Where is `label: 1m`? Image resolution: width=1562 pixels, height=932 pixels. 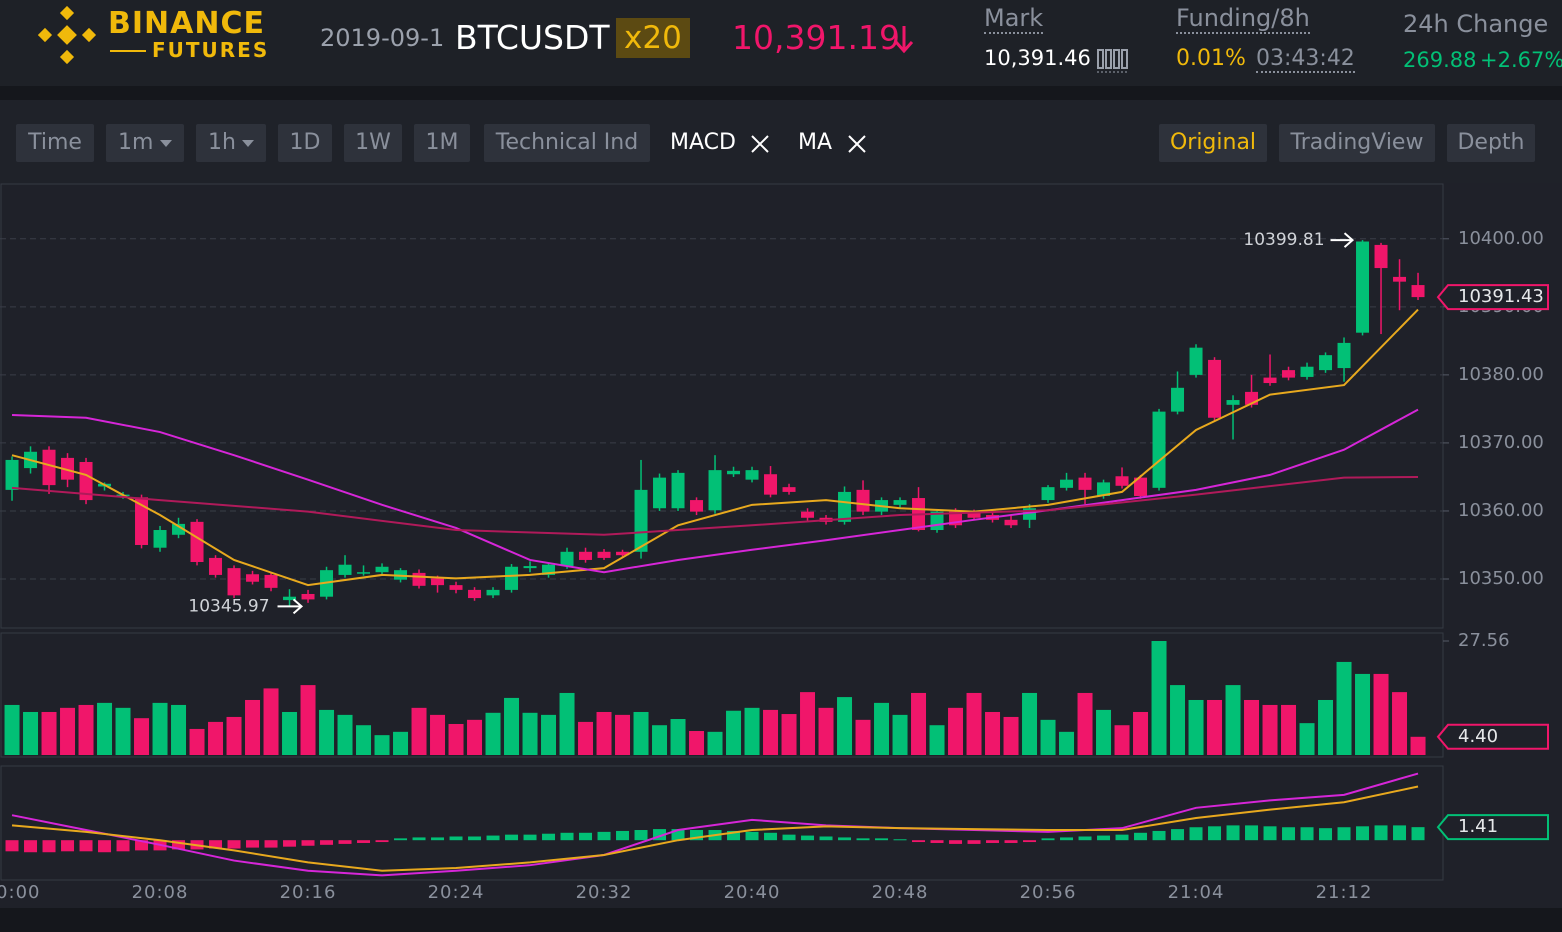 label: 1m is located at coordinates (136, 142).